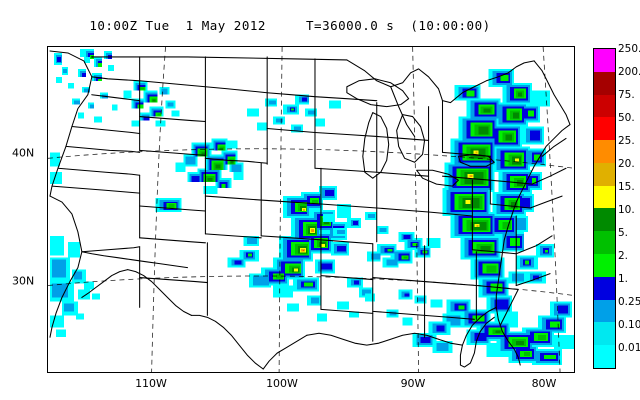  What do you see at coordinates (626, 210) in the screenshot?
I see `colorbar-label-10: 10.` at bounding box center [626, 210].